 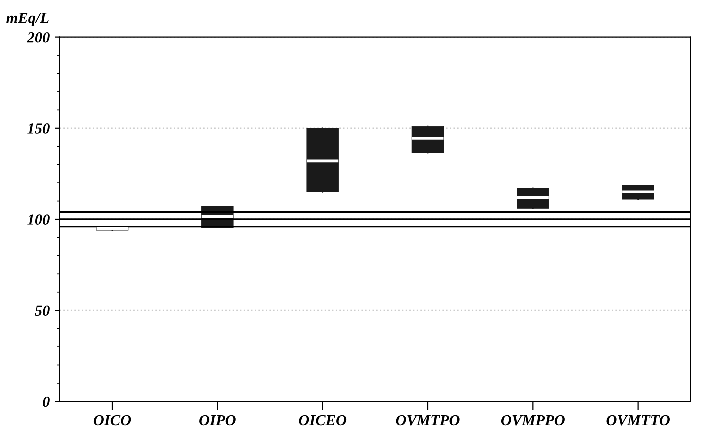 I want to click on y-tick-label: 150, so click(x=39, y=129).